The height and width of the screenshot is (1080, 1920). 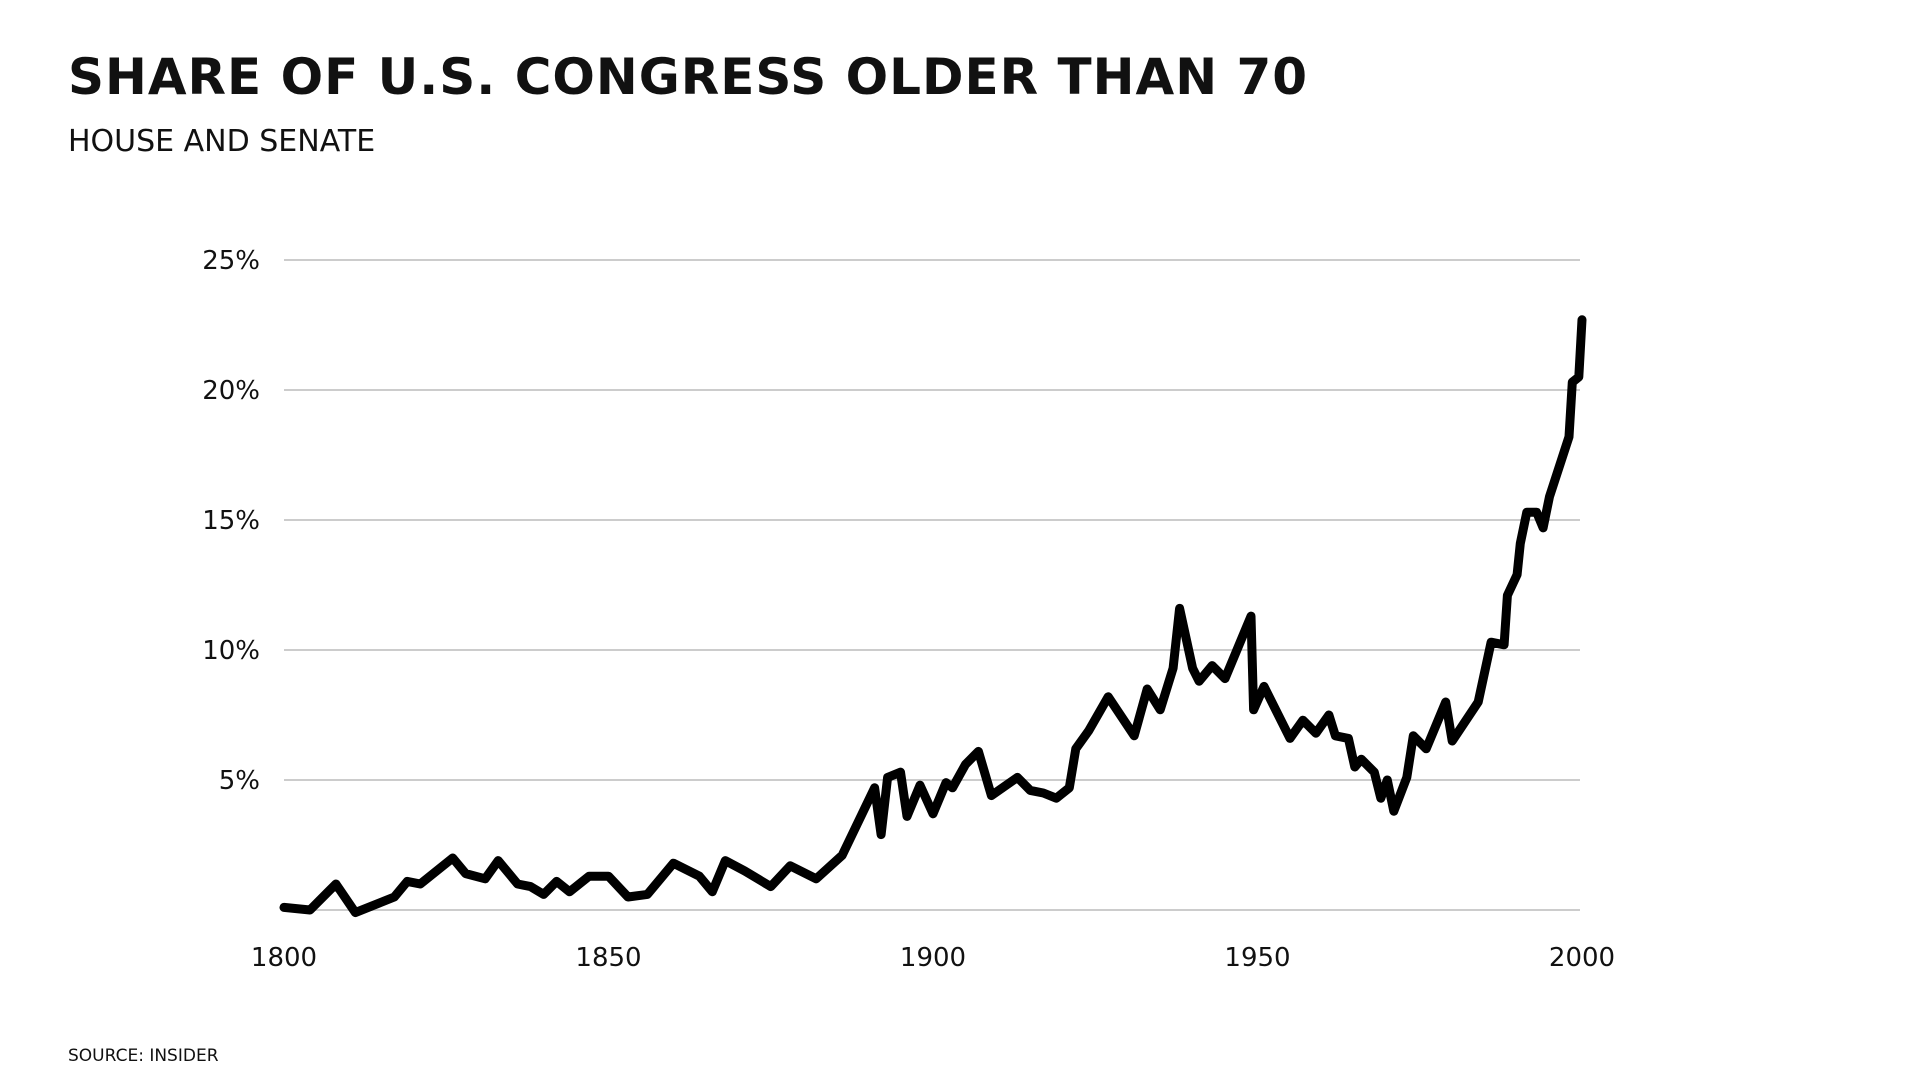 What do you see at coordinates (1257, 958) in the screenshot?
I see `x-tick-label: 1950` at bounding box center [1257, 958].